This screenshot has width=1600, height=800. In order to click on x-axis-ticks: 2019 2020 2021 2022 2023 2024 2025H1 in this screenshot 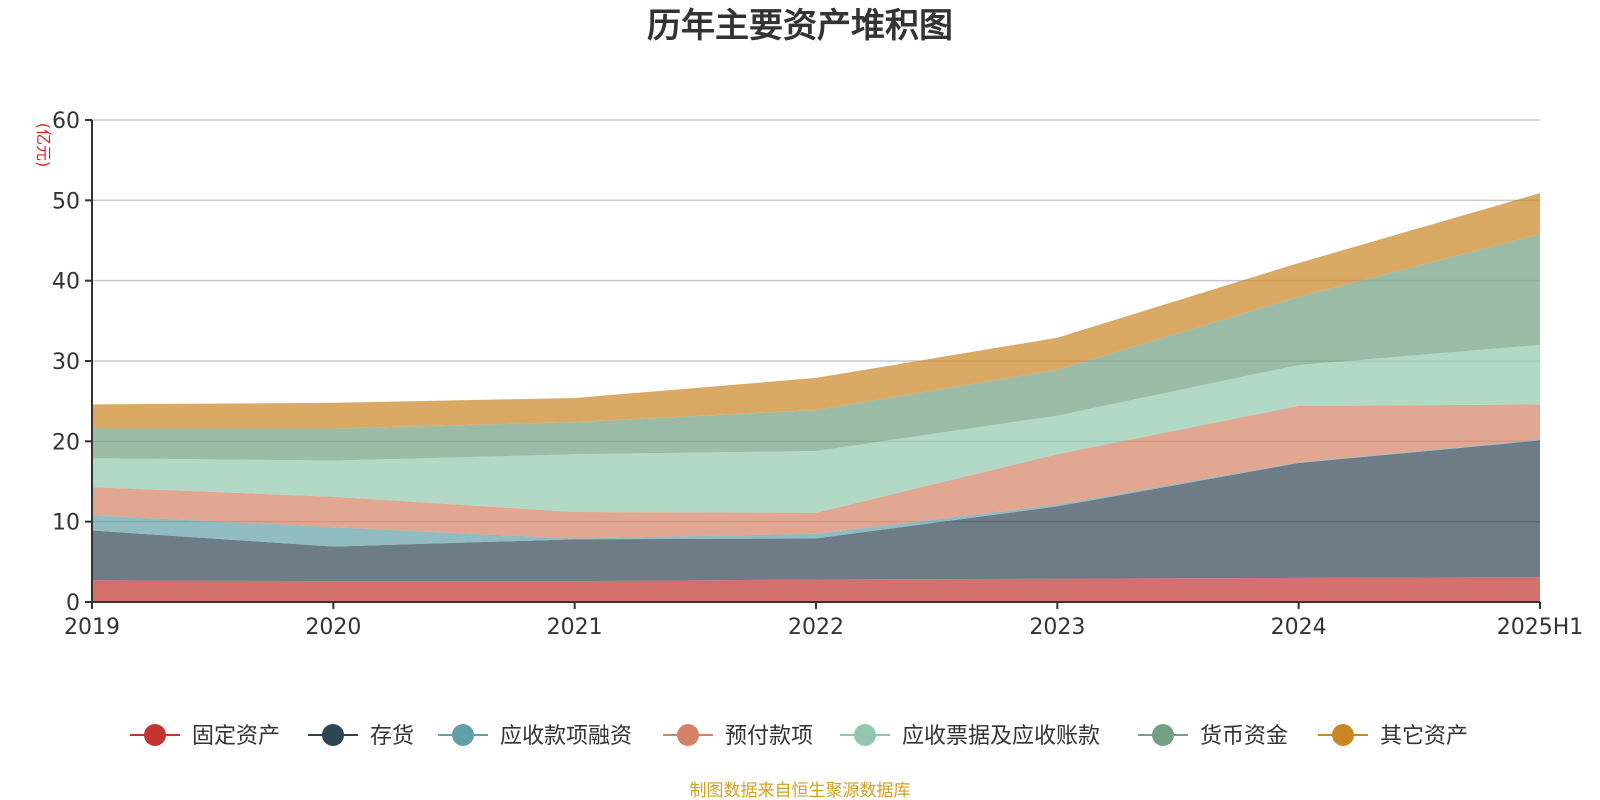, I will do `click(823, 621)`.